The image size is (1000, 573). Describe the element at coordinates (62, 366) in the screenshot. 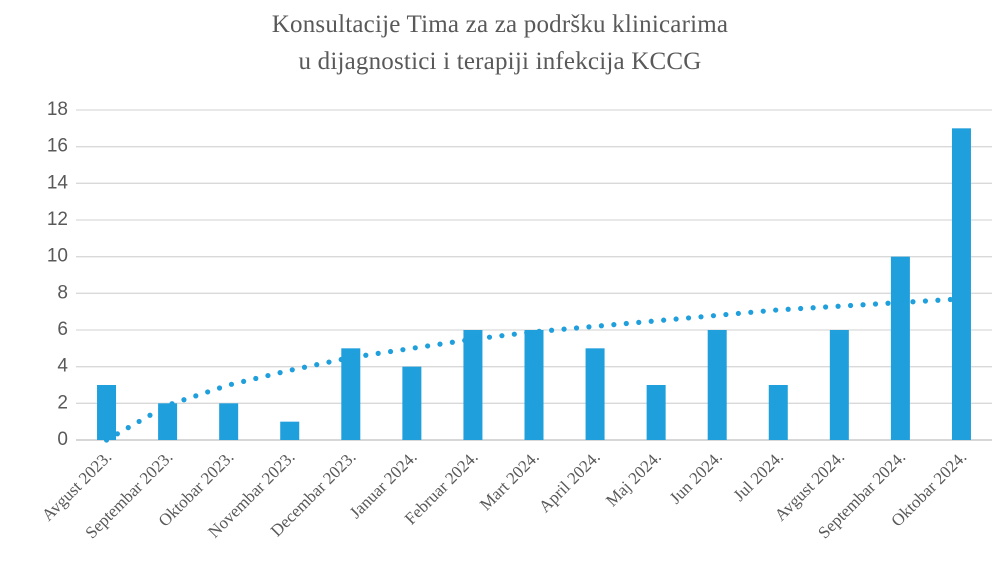

I see `y-tick-label: 4` at that location.